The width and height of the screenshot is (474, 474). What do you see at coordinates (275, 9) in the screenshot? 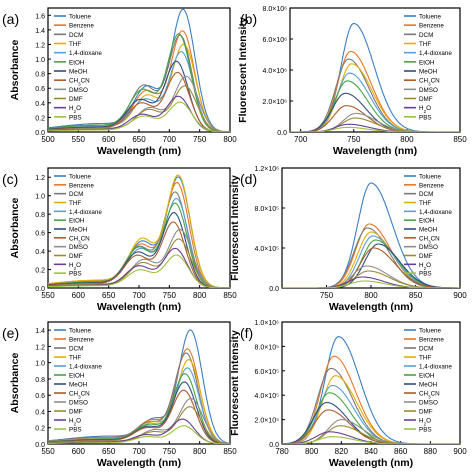
I see `y-tick-label: 8.0×10⁶` at bounding box center [275, 9].